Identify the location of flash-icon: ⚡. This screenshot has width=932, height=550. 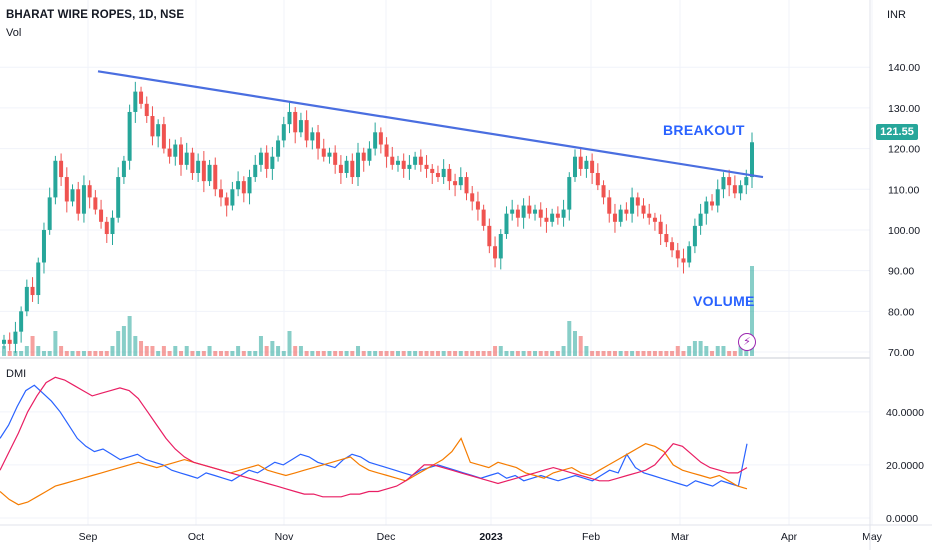
(747, 342).